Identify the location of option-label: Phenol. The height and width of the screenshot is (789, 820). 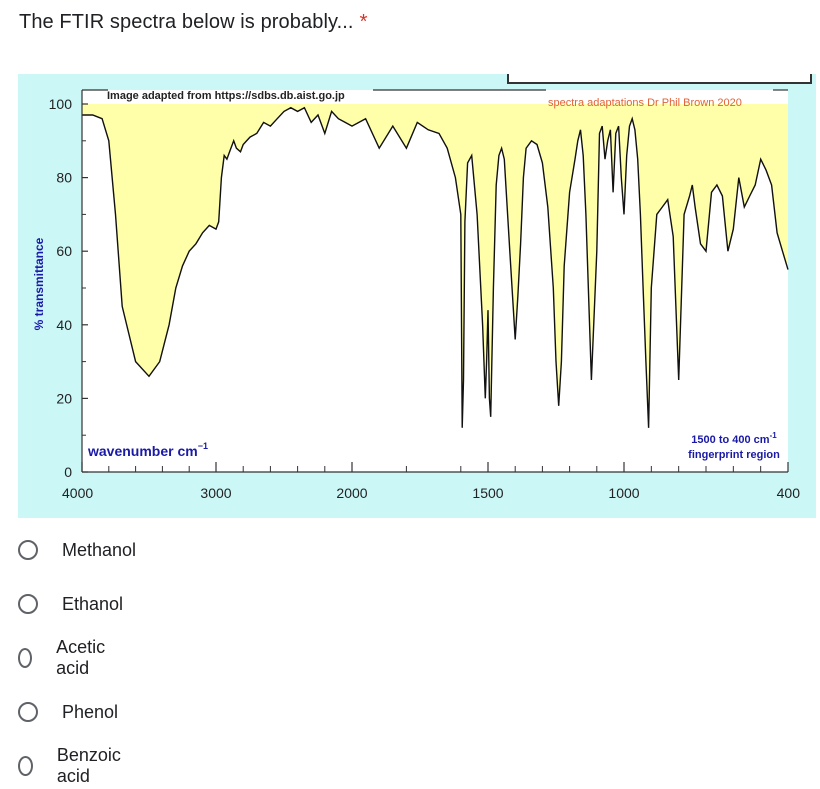
(90, 711).